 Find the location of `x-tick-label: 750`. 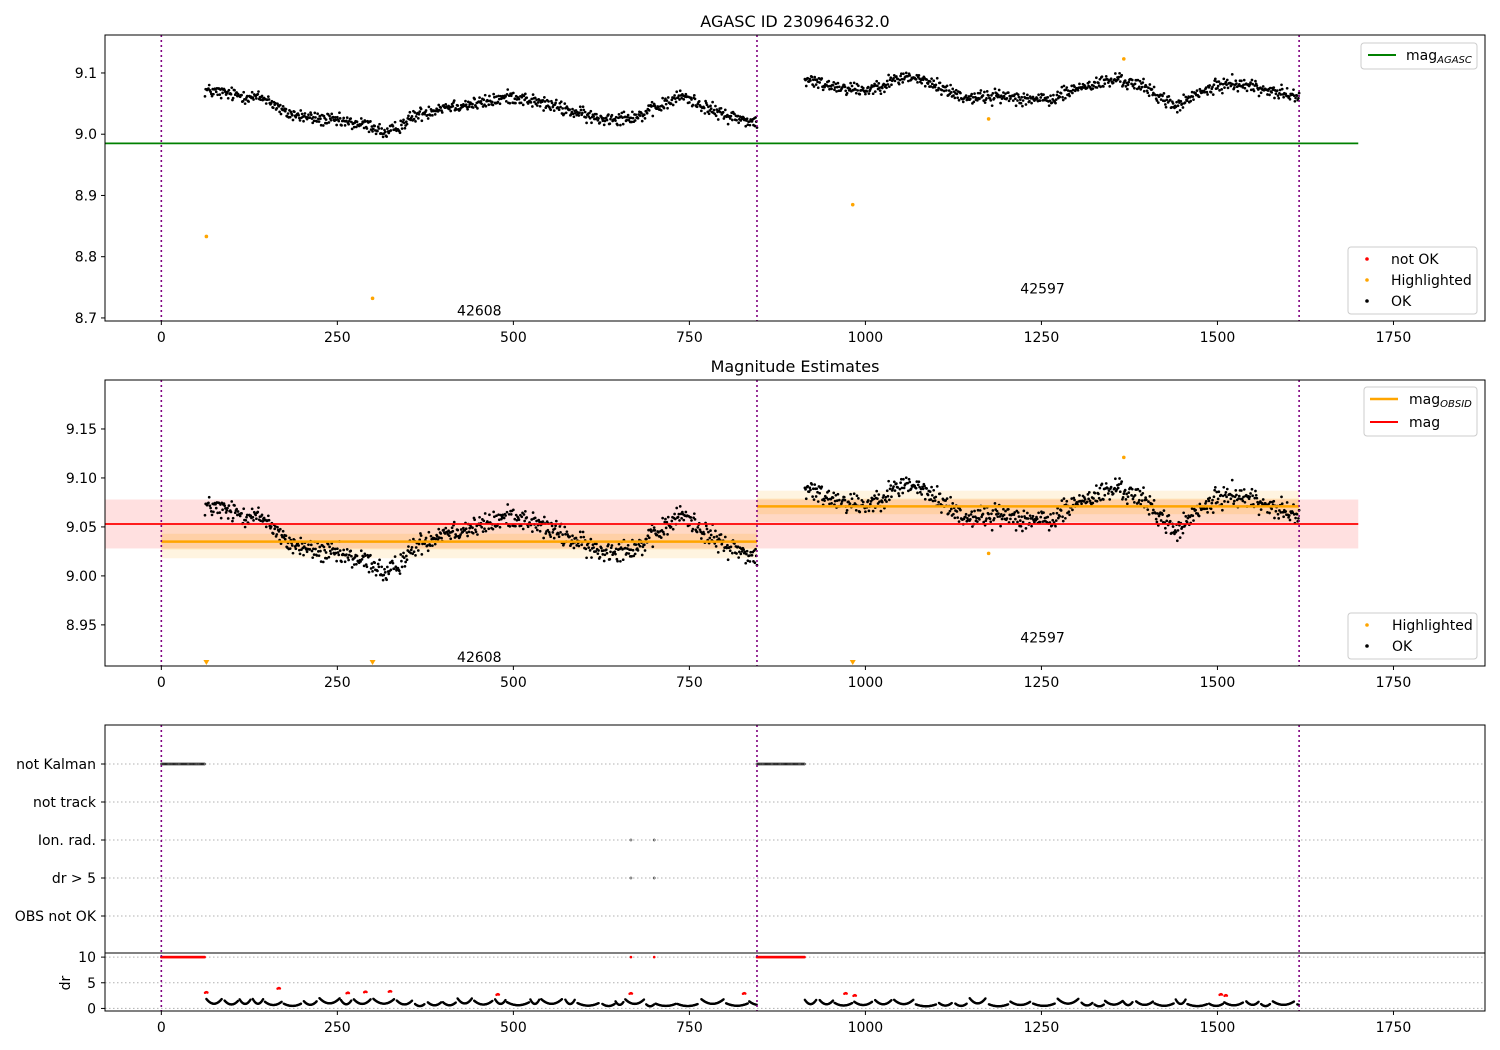

x-tick-label: 750 is located at coordinates (689, 683).